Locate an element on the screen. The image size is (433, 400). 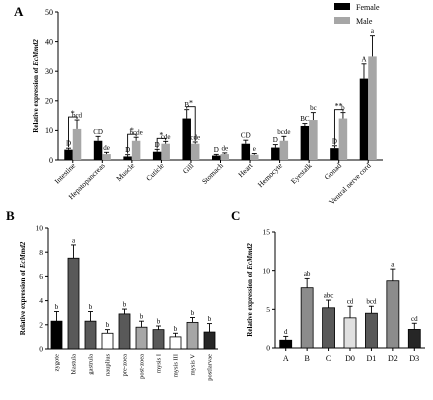
legend-label: Female is located at coordinates (368, 7).